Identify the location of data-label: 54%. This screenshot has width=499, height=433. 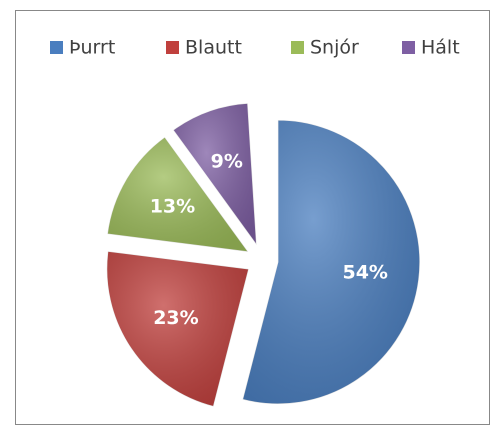
(364, 273).